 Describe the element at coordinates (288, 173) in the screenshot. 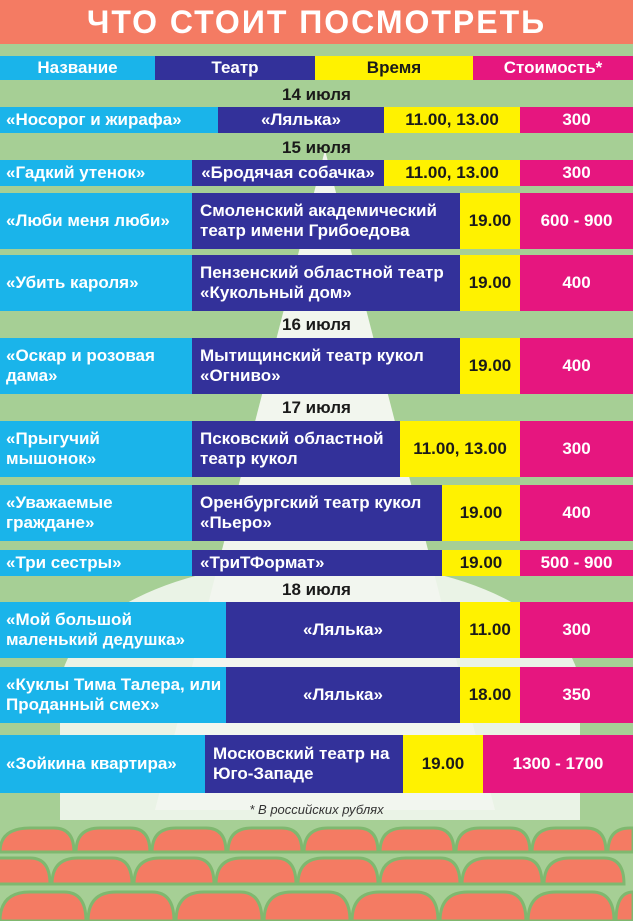

I see `theatre-name: «Бродячая собачка»` at that location.